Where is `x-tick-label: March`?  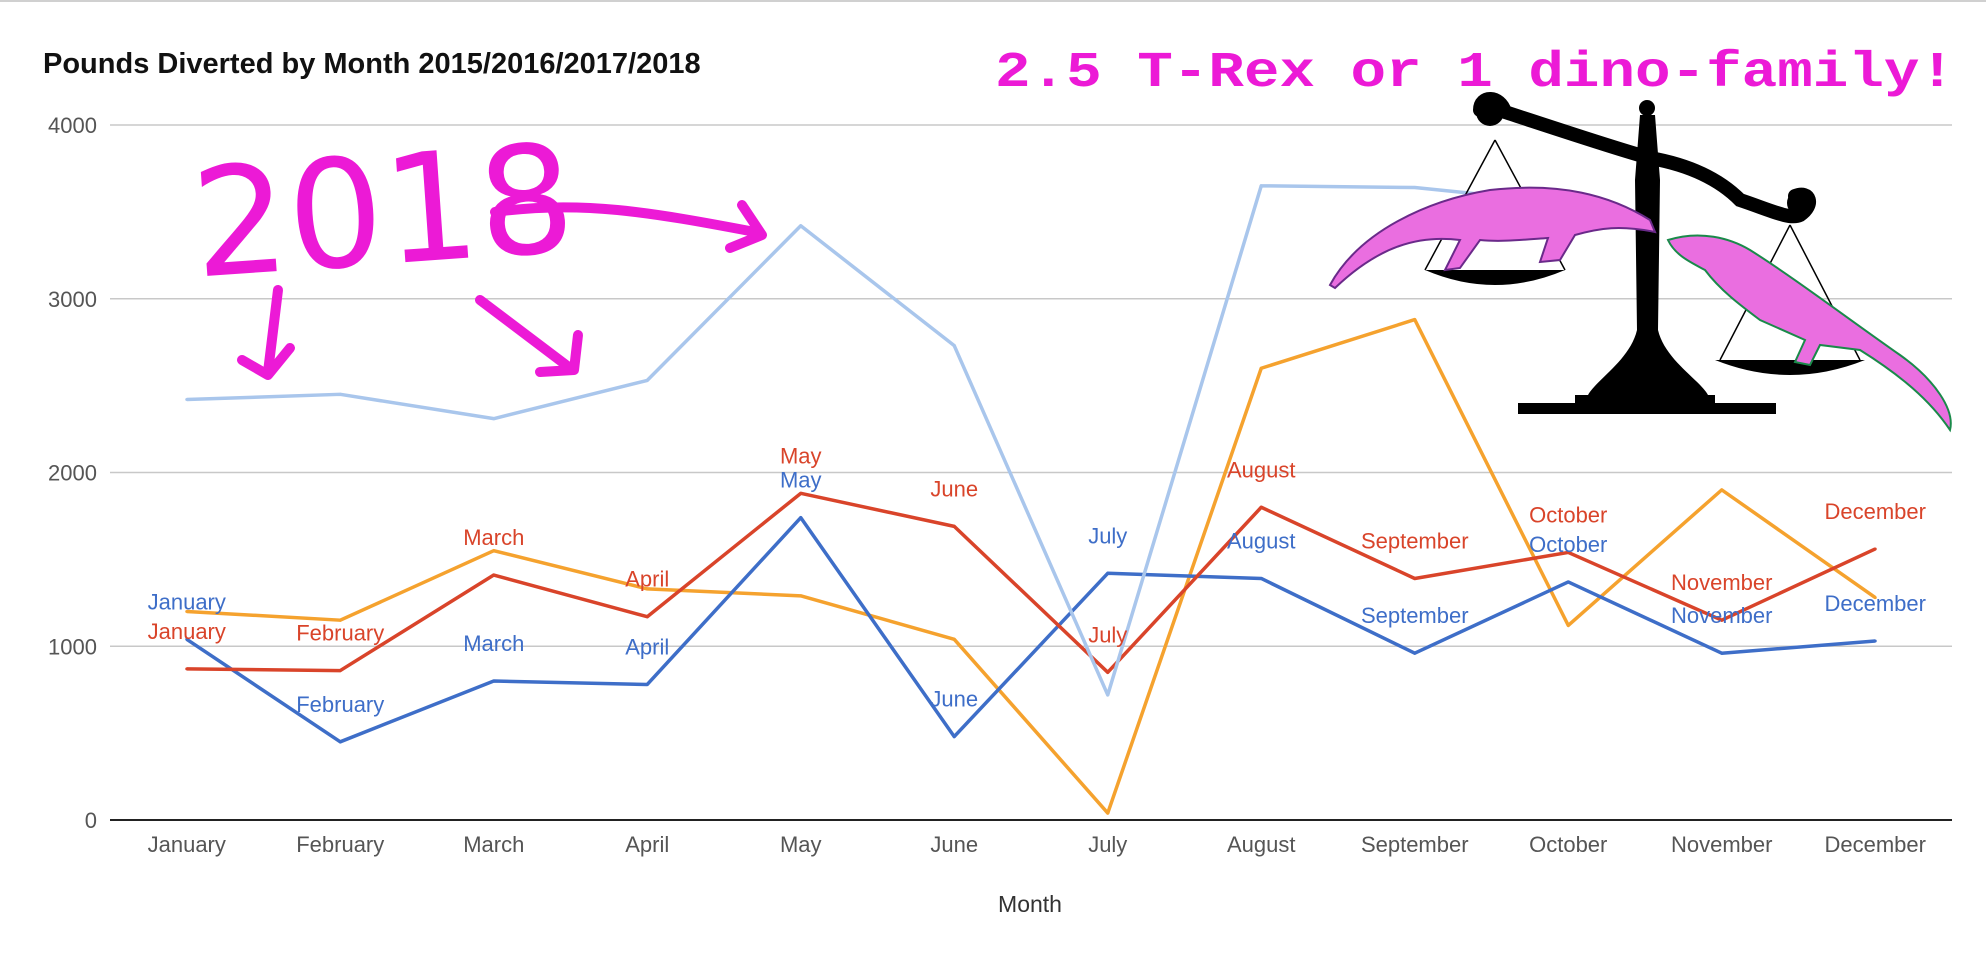
x-tick-label: March is located at coordinates (493, 844).